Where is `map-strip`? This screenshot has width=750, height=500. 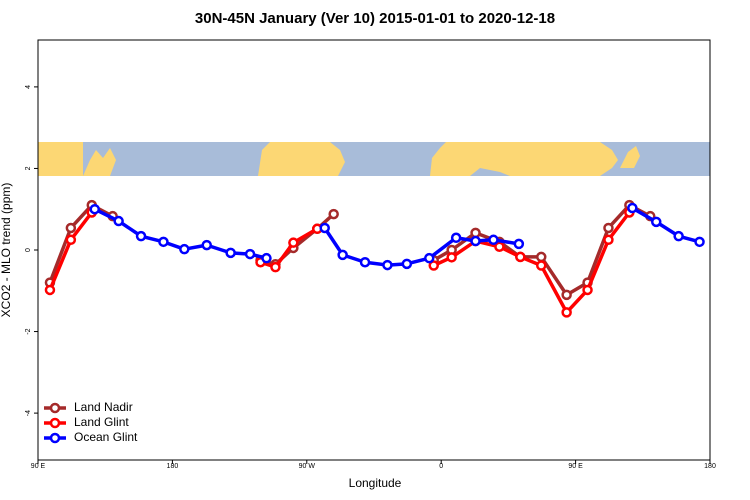 map-strip is located at coordinates (374, 159).